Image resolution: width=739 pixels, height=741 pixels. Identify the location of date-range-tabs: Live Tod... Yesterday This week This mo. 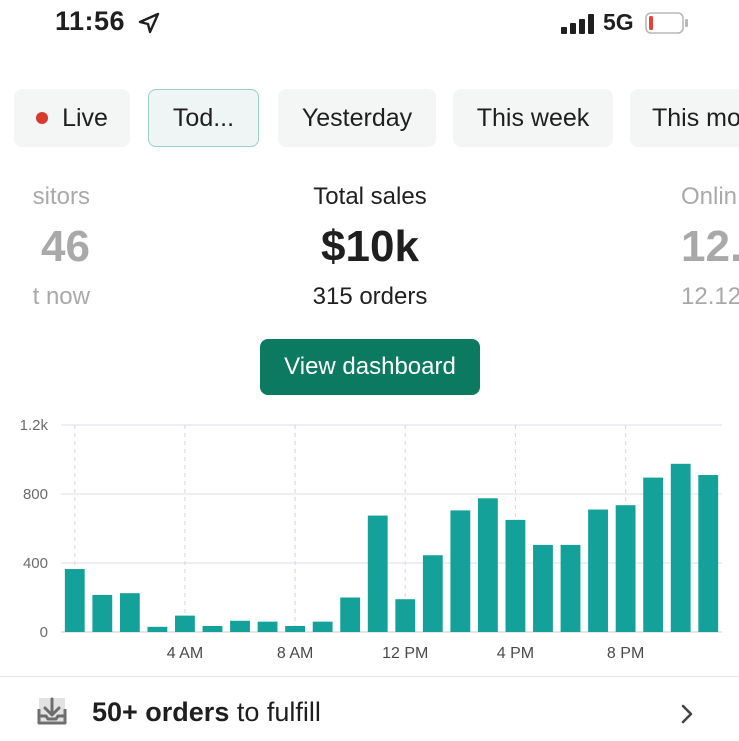
(369, 119).